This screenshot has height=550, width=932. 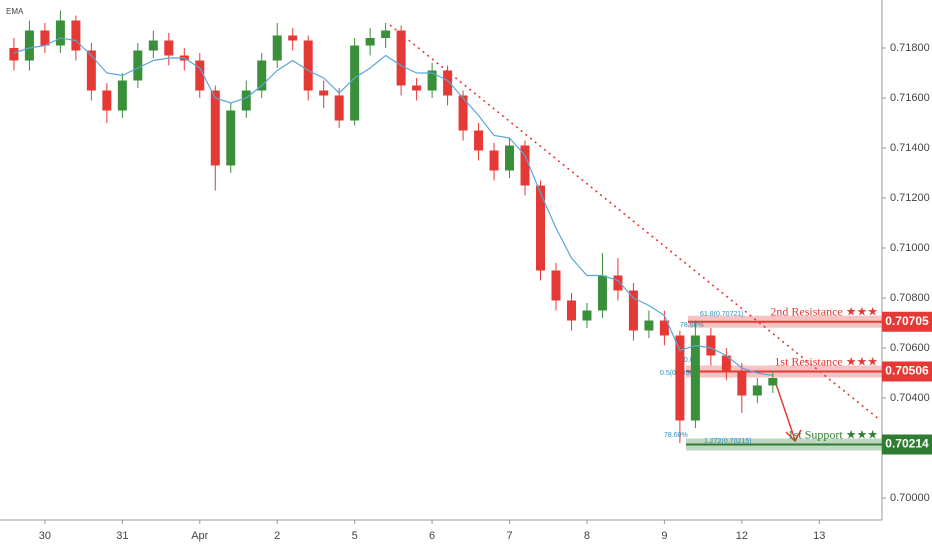 What do you see at coordinates (742, 536) in the screenshot?
I see `x-tick-label: 12` at bounding box center [742, 536].